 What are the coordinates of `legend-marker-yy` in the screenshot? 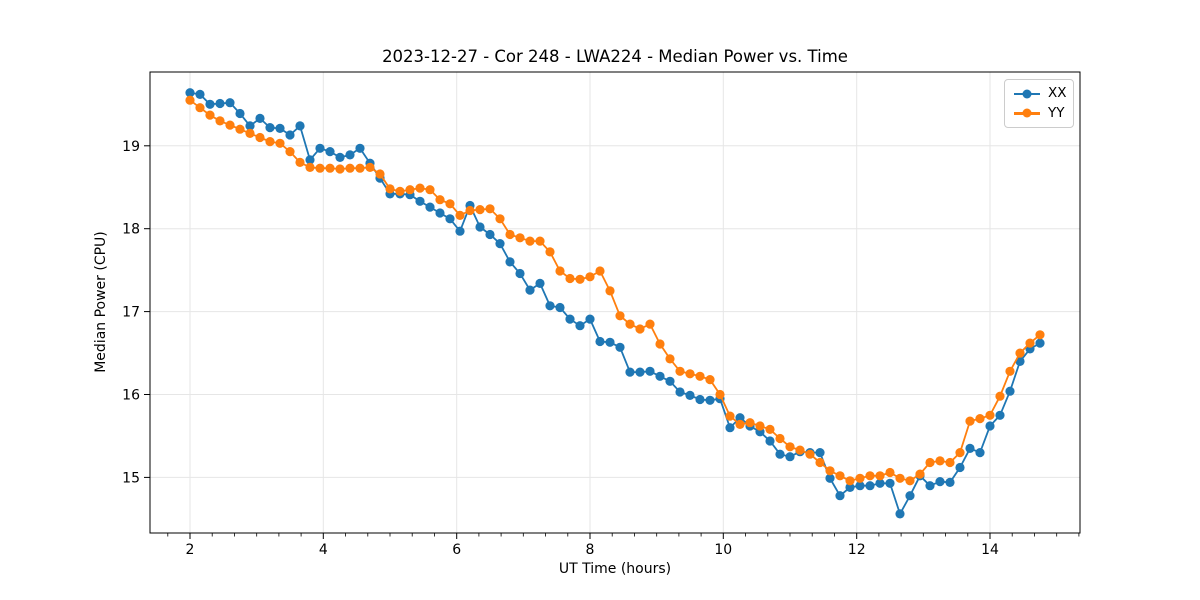 It's located at (1027, 113).